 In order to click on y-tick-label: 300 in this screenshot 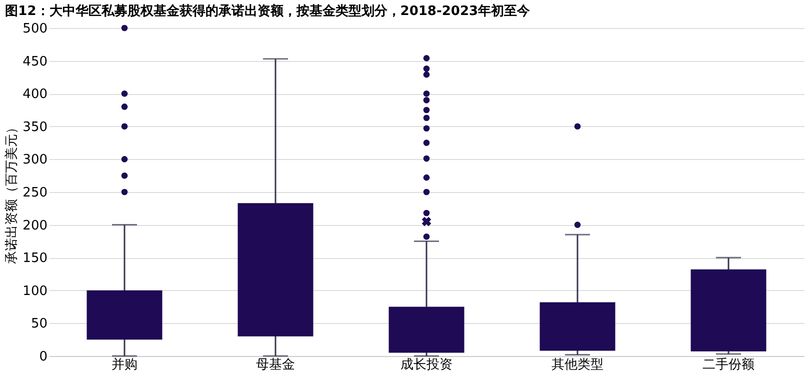, I will do `click(35, 160)`.